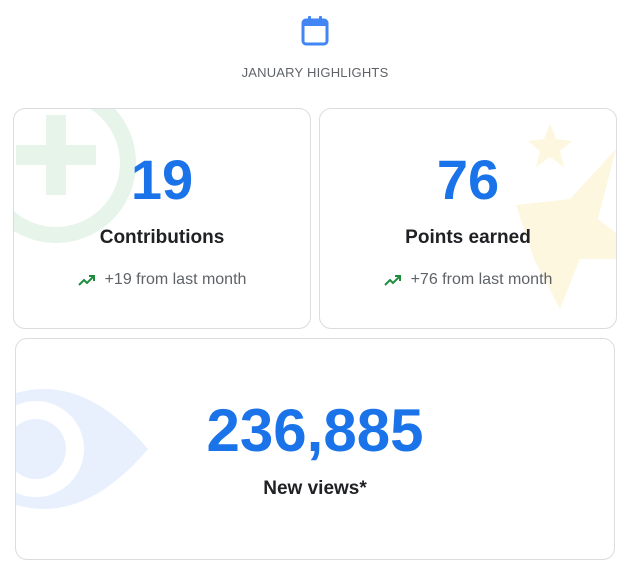  Describe the element at coordinates (468, 179) in the screenshot. I see `points-count: 76` at that location.